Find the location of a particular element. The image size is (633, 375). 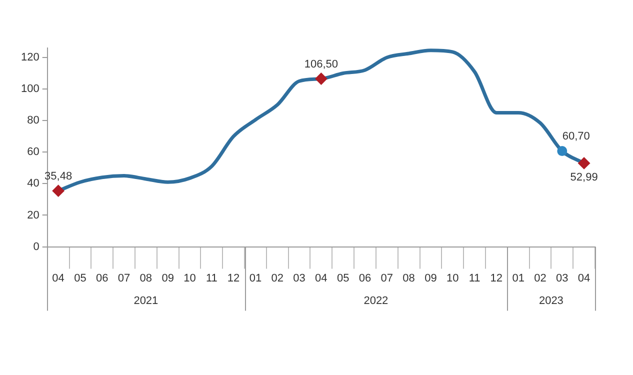

y-tick-label: 80 is located at coordinates (33, 120).